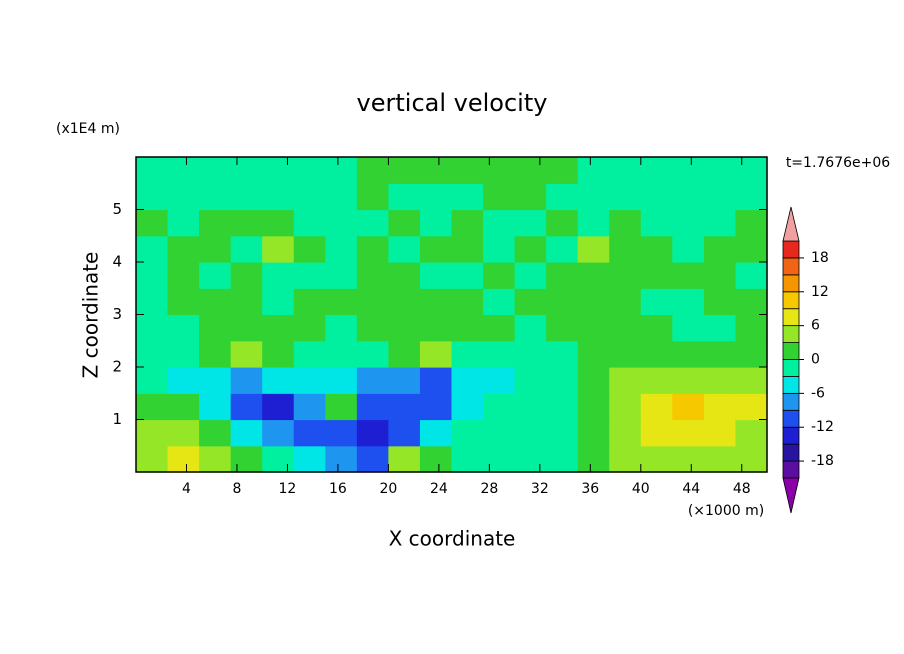 This screenshot has width=904, height=654. What do you see at coordinates (820, 258) in the screenshot?
I see `colorbar-tick-label: 18` at bounding box center [820, 258].